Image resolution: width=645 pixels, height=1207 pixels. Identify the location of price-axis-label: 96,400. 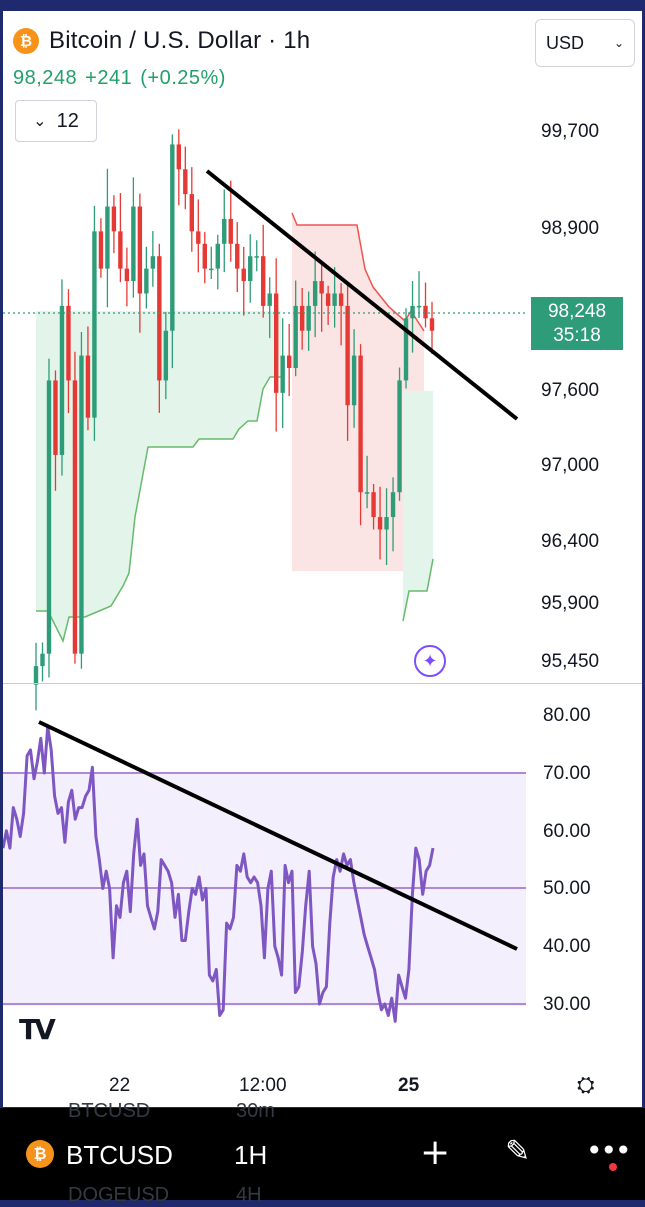
(570, 541).